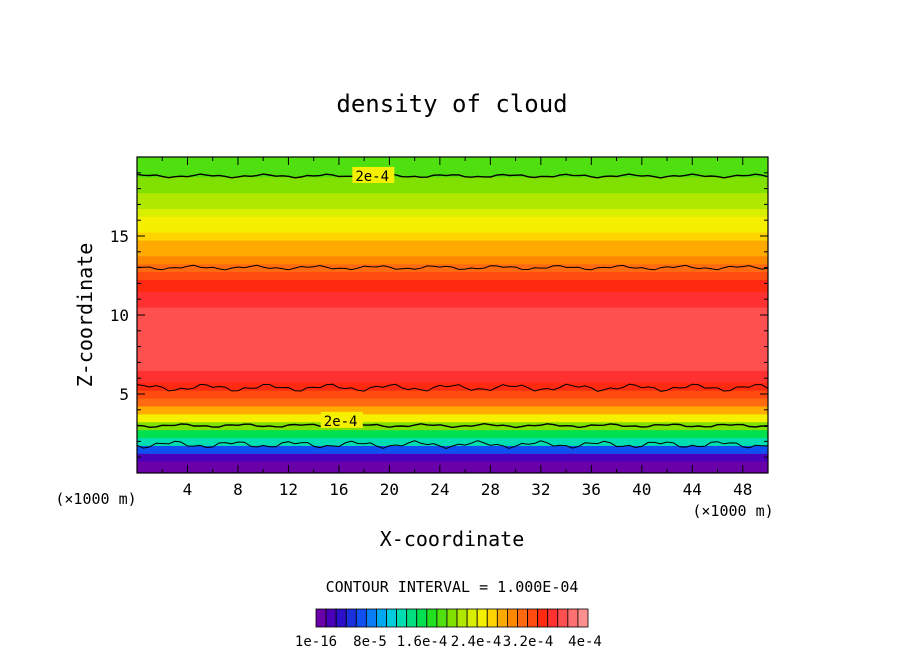 The height and width of the screenshot is (654, 904). What do you see at coordinates (188, 489) in the screenshot?
I see `x-tick-label: 4` at bounding box center [188, 489].